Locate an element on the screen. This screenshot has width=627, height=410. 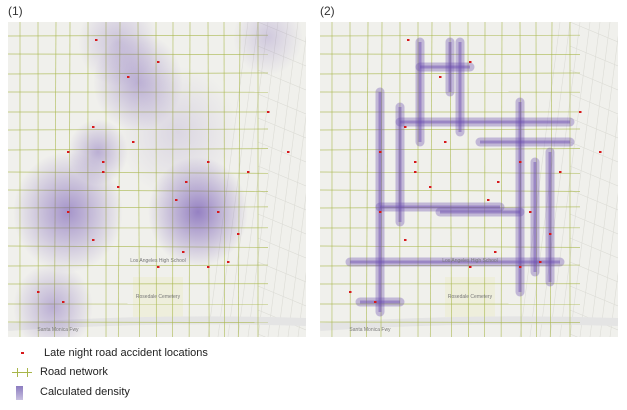
legend-accidents: Late night road accident locations is located at coordinates (111, 353).